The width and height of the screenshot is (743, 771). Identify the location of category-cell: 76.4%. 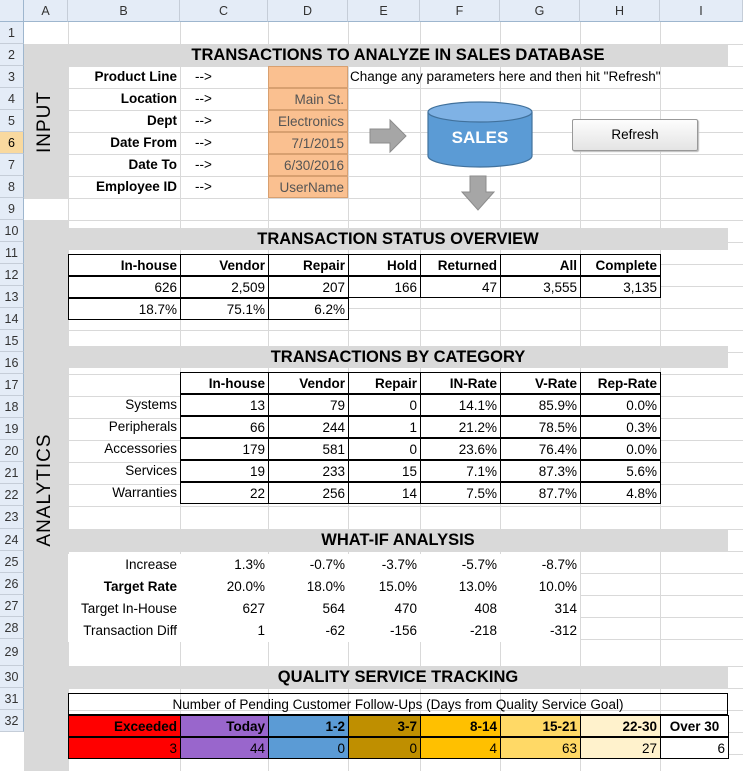
(540, 449).